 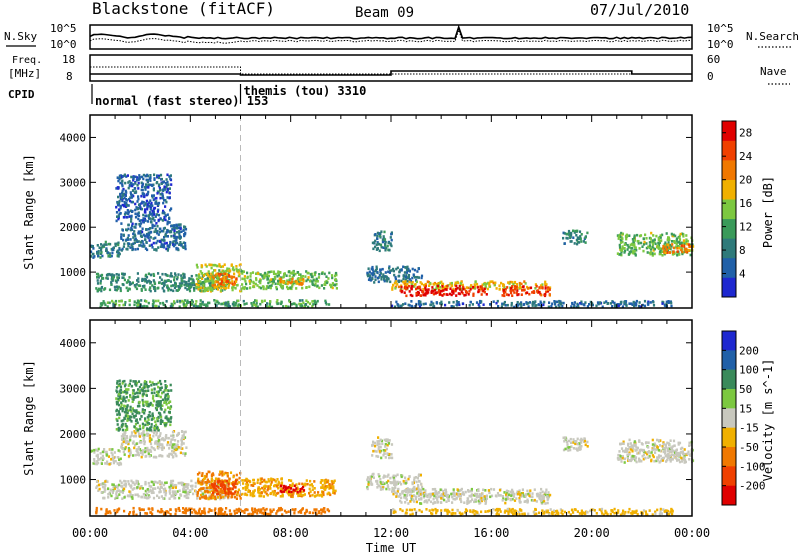 What do you see at coordinates (29, 212) in the screenshot?
I see `power-ylabel: Slant Range [km]` at bounding box center [29, 212].